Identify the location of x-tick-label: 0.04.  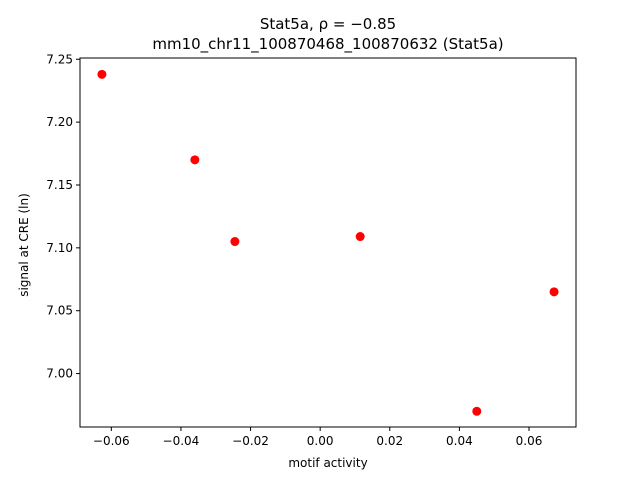
(459, 441).